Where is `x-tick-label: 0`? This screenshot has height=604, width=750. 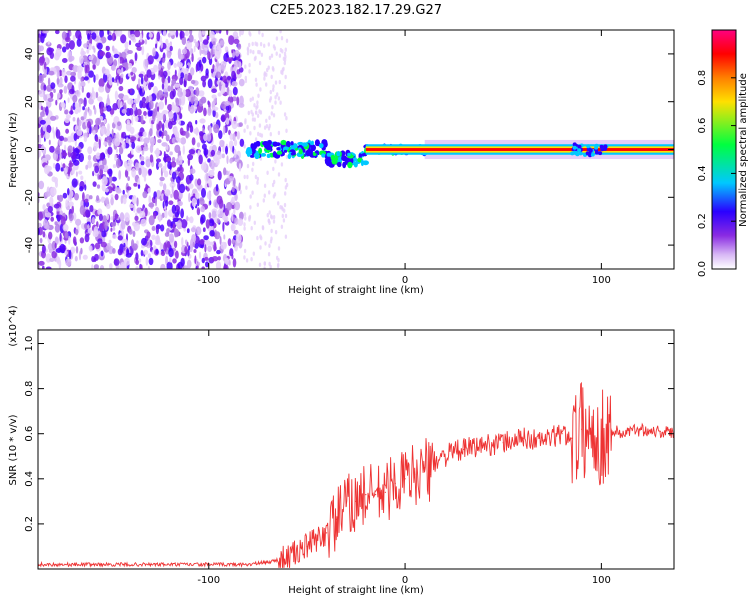 x-tick-label: 0 is located at coordinates (405, 280).